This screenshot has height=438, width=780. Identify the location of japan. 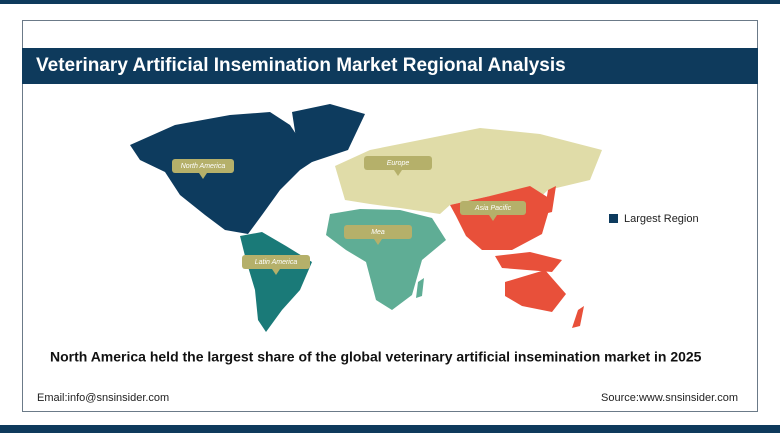
(550, 200).